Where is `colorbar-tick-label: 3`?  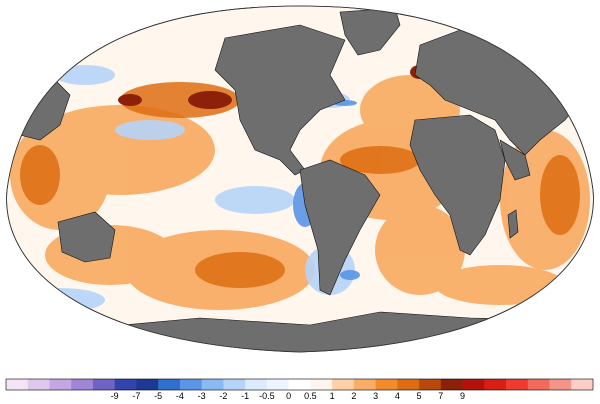 colorbar-tick-label: 3 is located at coordinates (376, 396).